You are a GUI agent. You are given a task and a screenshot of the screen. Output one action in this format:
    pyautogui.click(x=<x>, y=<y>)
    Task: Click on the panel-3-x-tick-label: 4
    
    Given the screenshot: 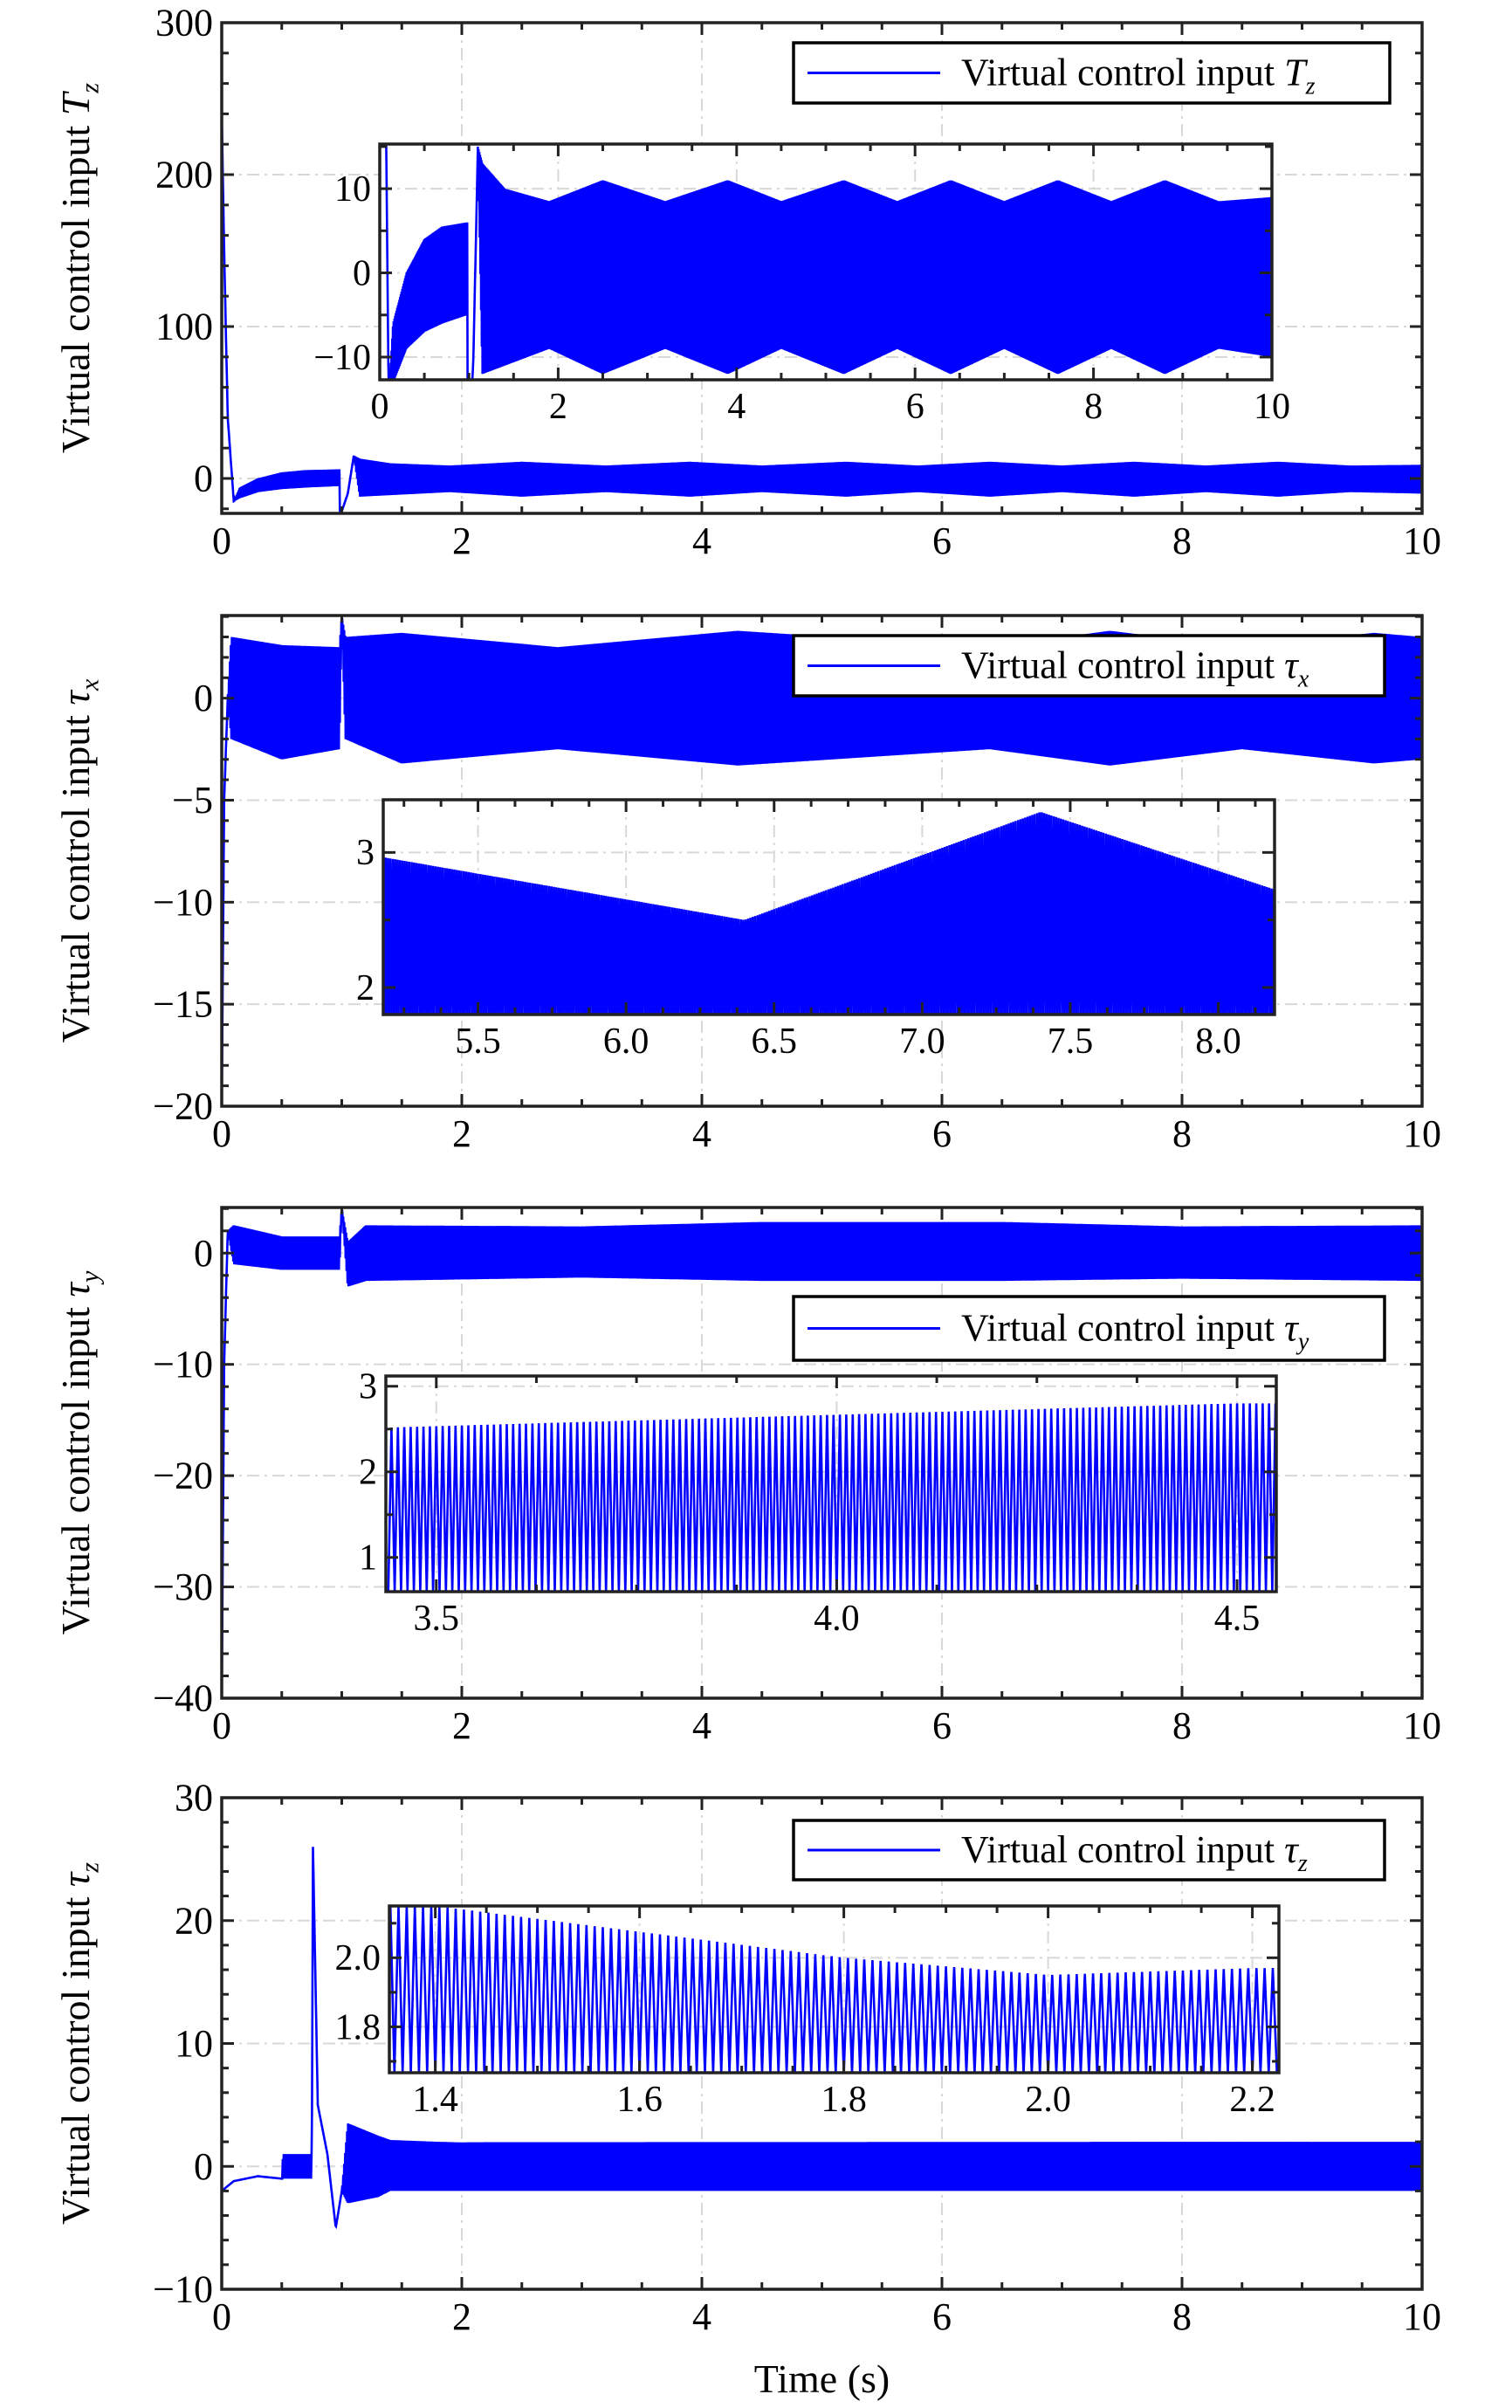 What is the action you would take?
    pyautogui.click(x=701, y=1725)
    